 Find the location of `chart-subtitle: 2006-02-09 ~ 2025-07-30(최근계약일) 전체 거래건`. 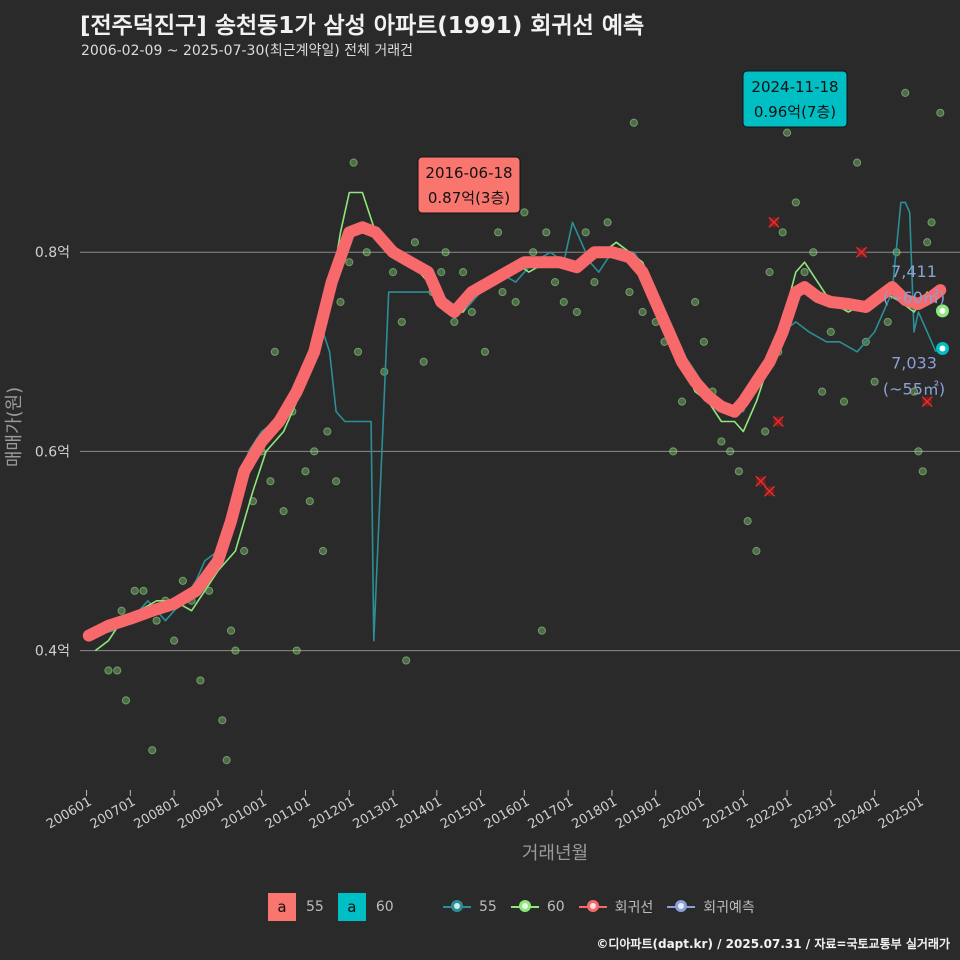

chart-subtitle: 2006-02-09 ~ 2025-07-30(최근계약일) 전체 거래건 is located at coordinates (247, 51).